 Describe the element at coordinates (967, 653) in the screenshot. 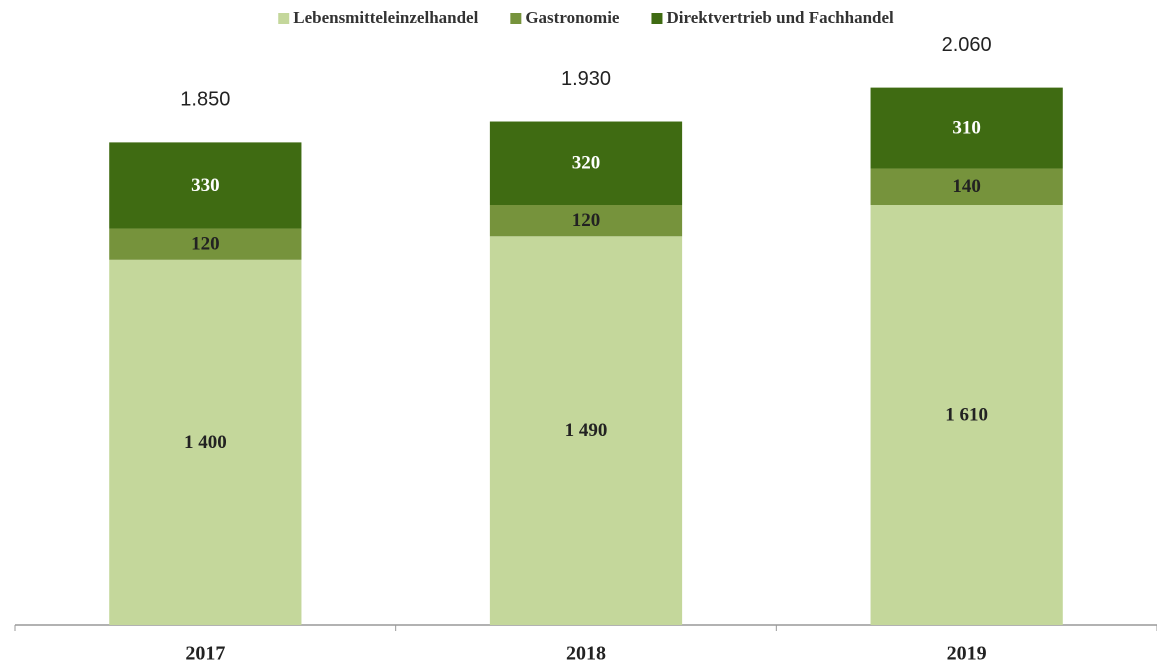

I see `x-tick-label: 2019` at that location.